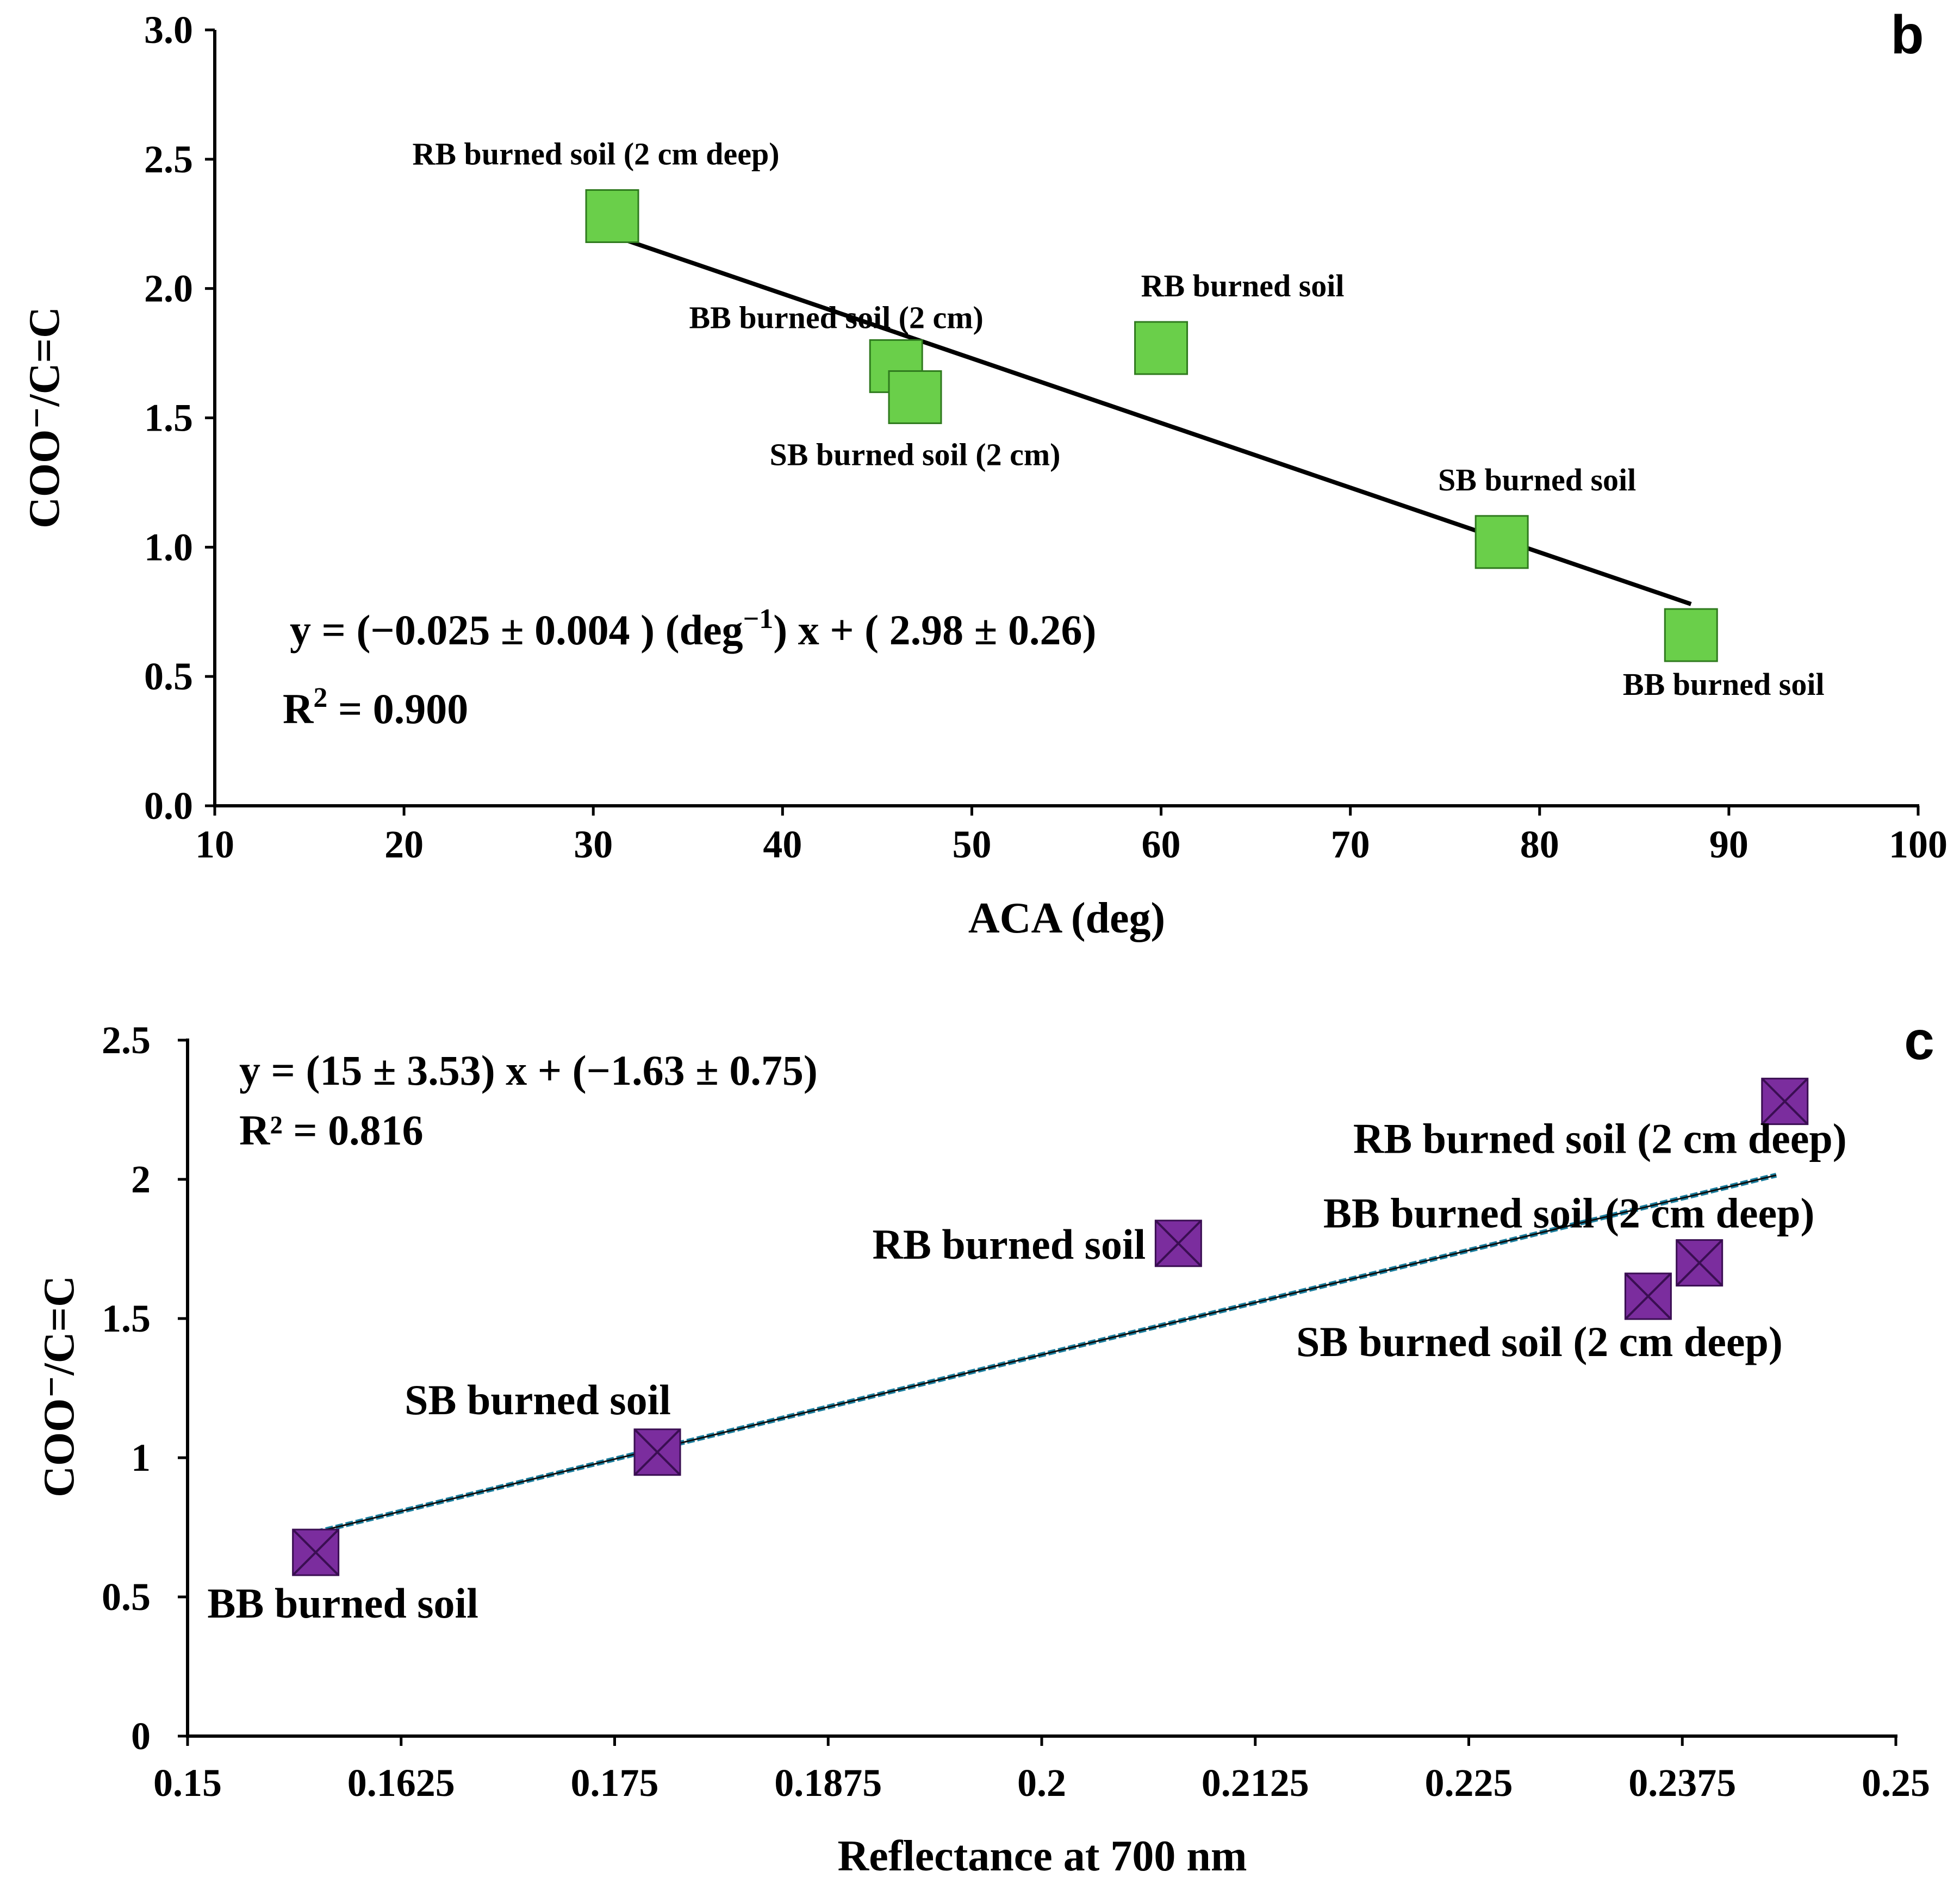 The image size is (1960, 1884). I want to click on panel-c-y-tick-label: 0, so click(141, 1736).